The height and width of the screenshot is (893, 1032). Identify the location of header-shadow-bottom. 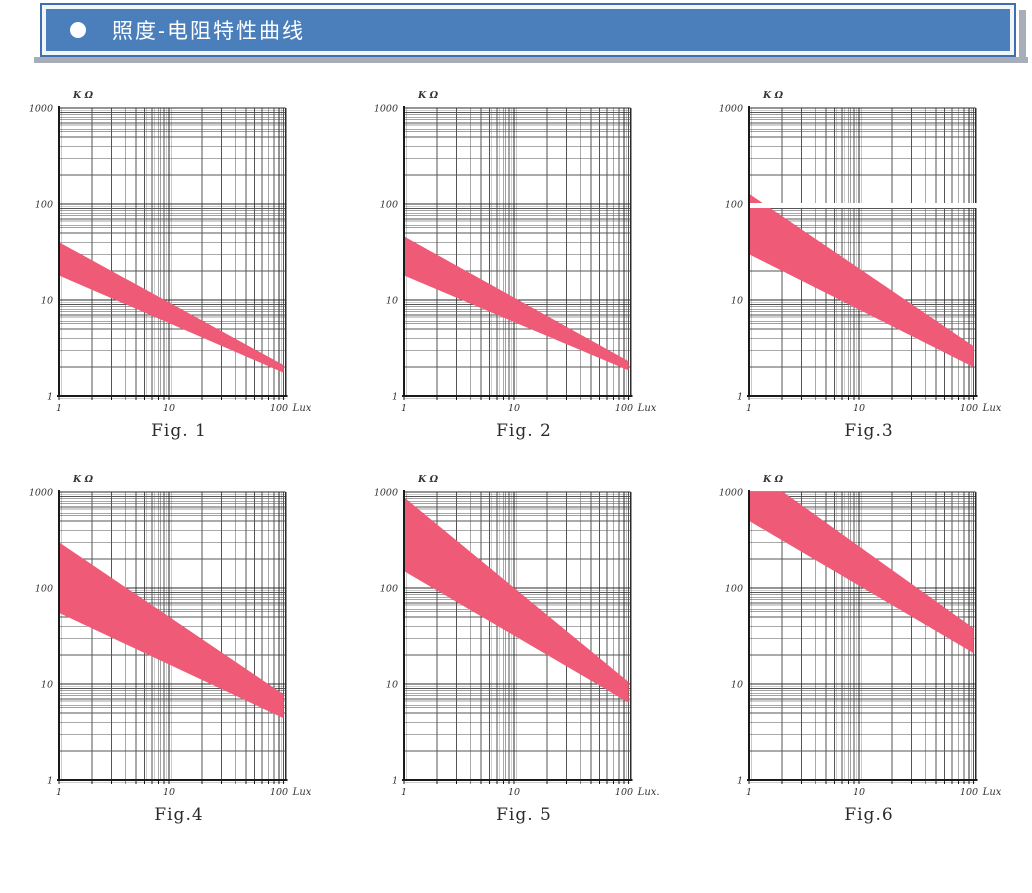
(531, 60).